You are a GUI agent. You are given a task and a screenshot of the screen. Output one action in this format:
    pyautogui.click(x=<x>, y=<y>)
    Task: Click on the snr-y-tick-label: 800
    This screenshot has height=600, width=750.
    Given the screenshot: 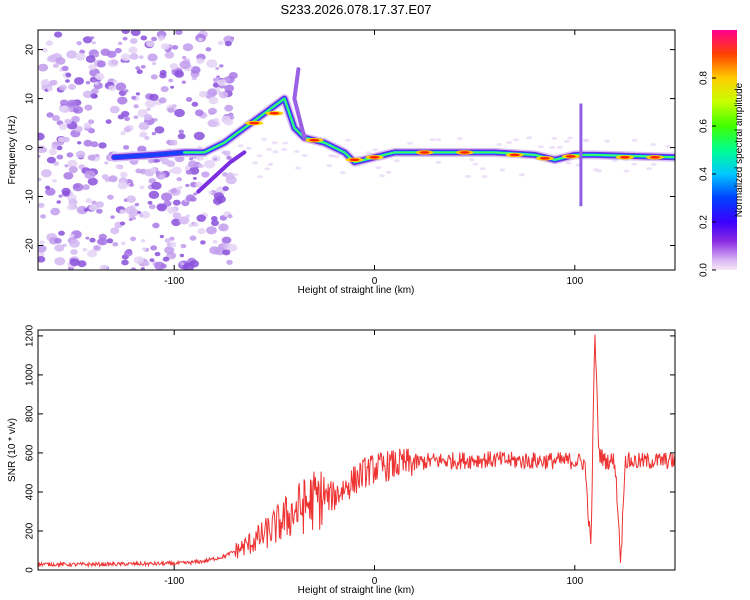 What is the action you would take?
    pyautogui.click(x=30, y=413)
    